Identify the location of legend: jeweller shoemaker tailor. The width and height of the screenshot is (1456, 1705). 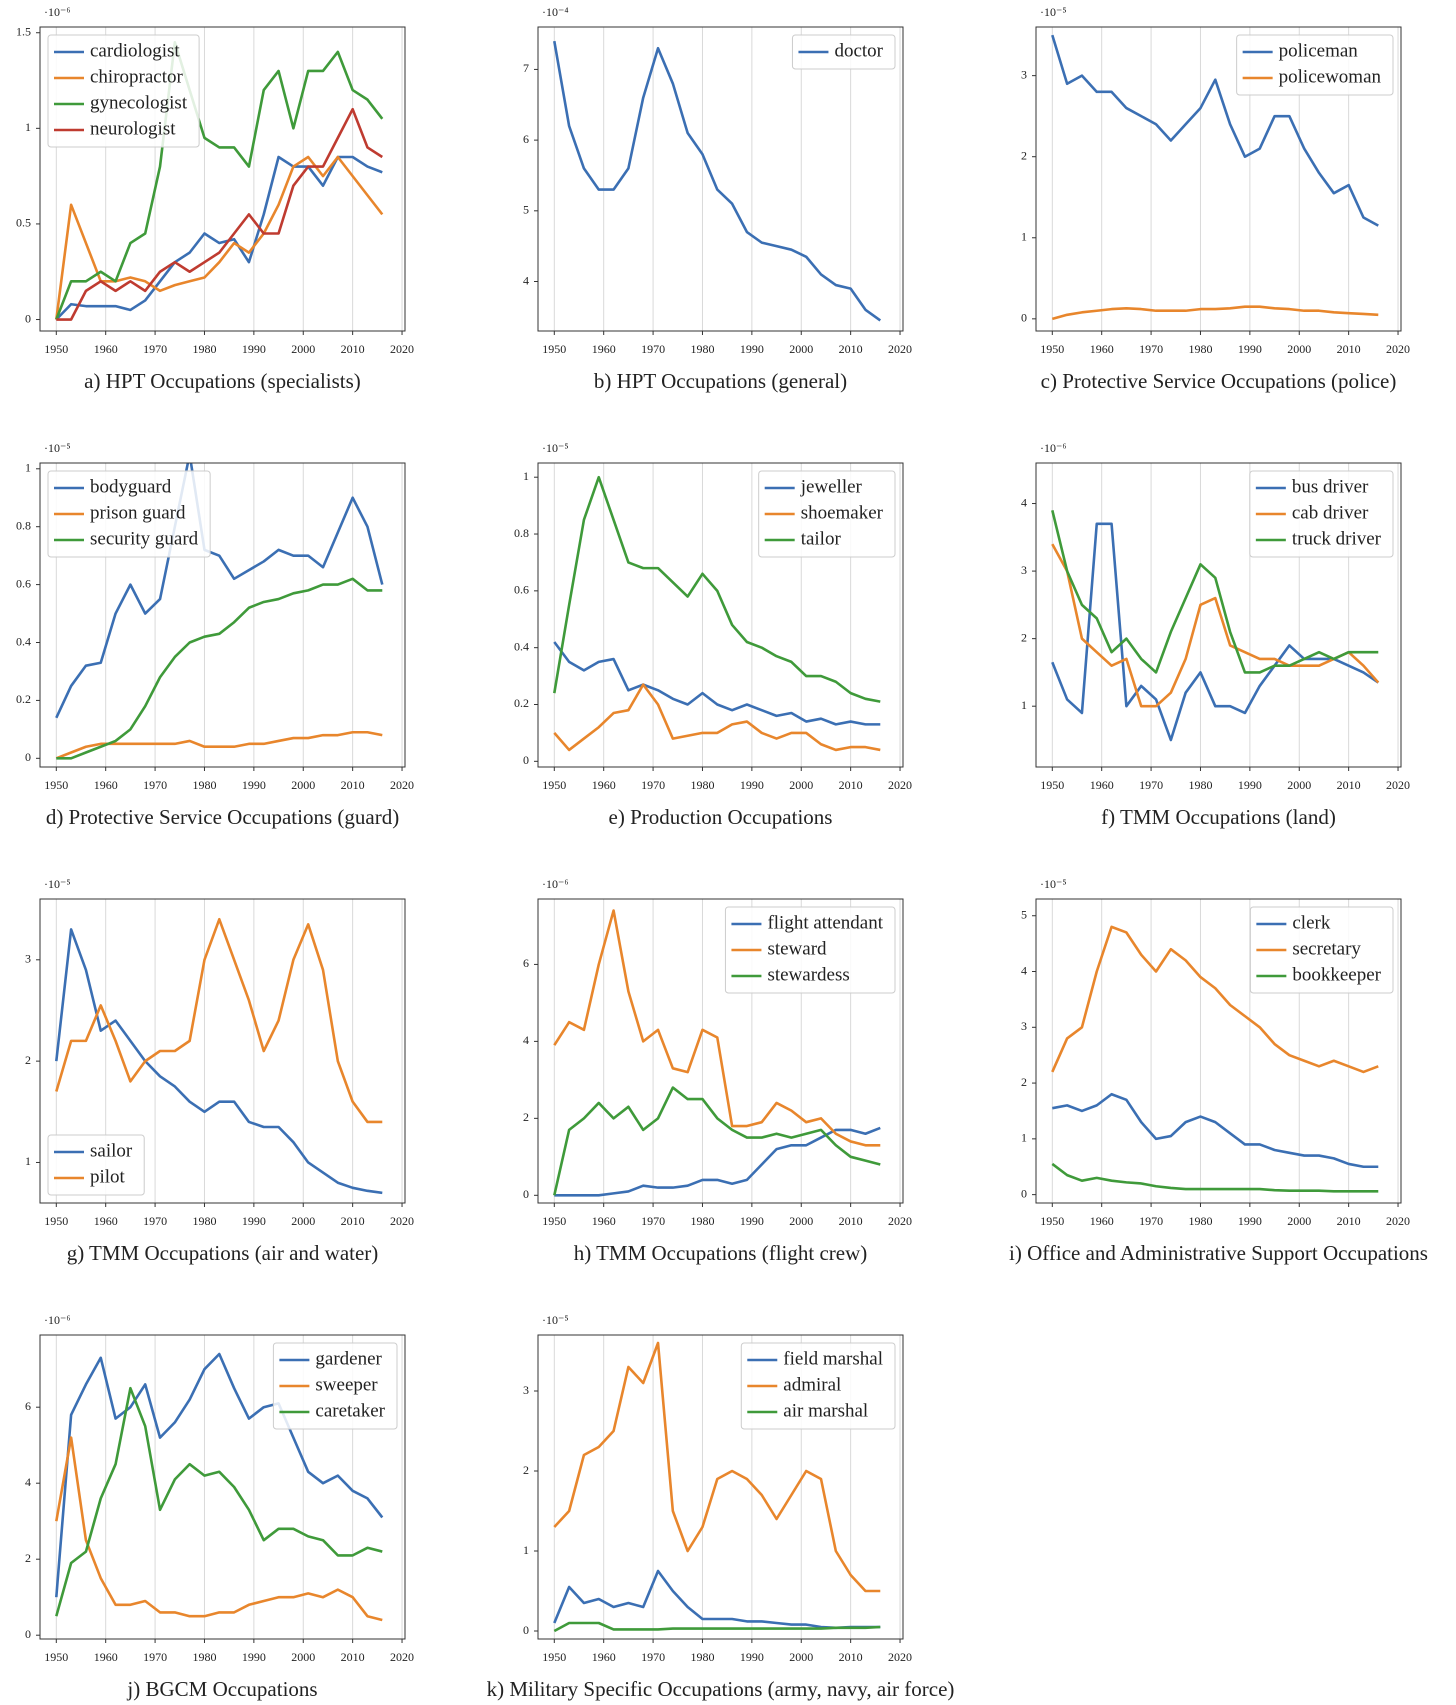
(827, 514).